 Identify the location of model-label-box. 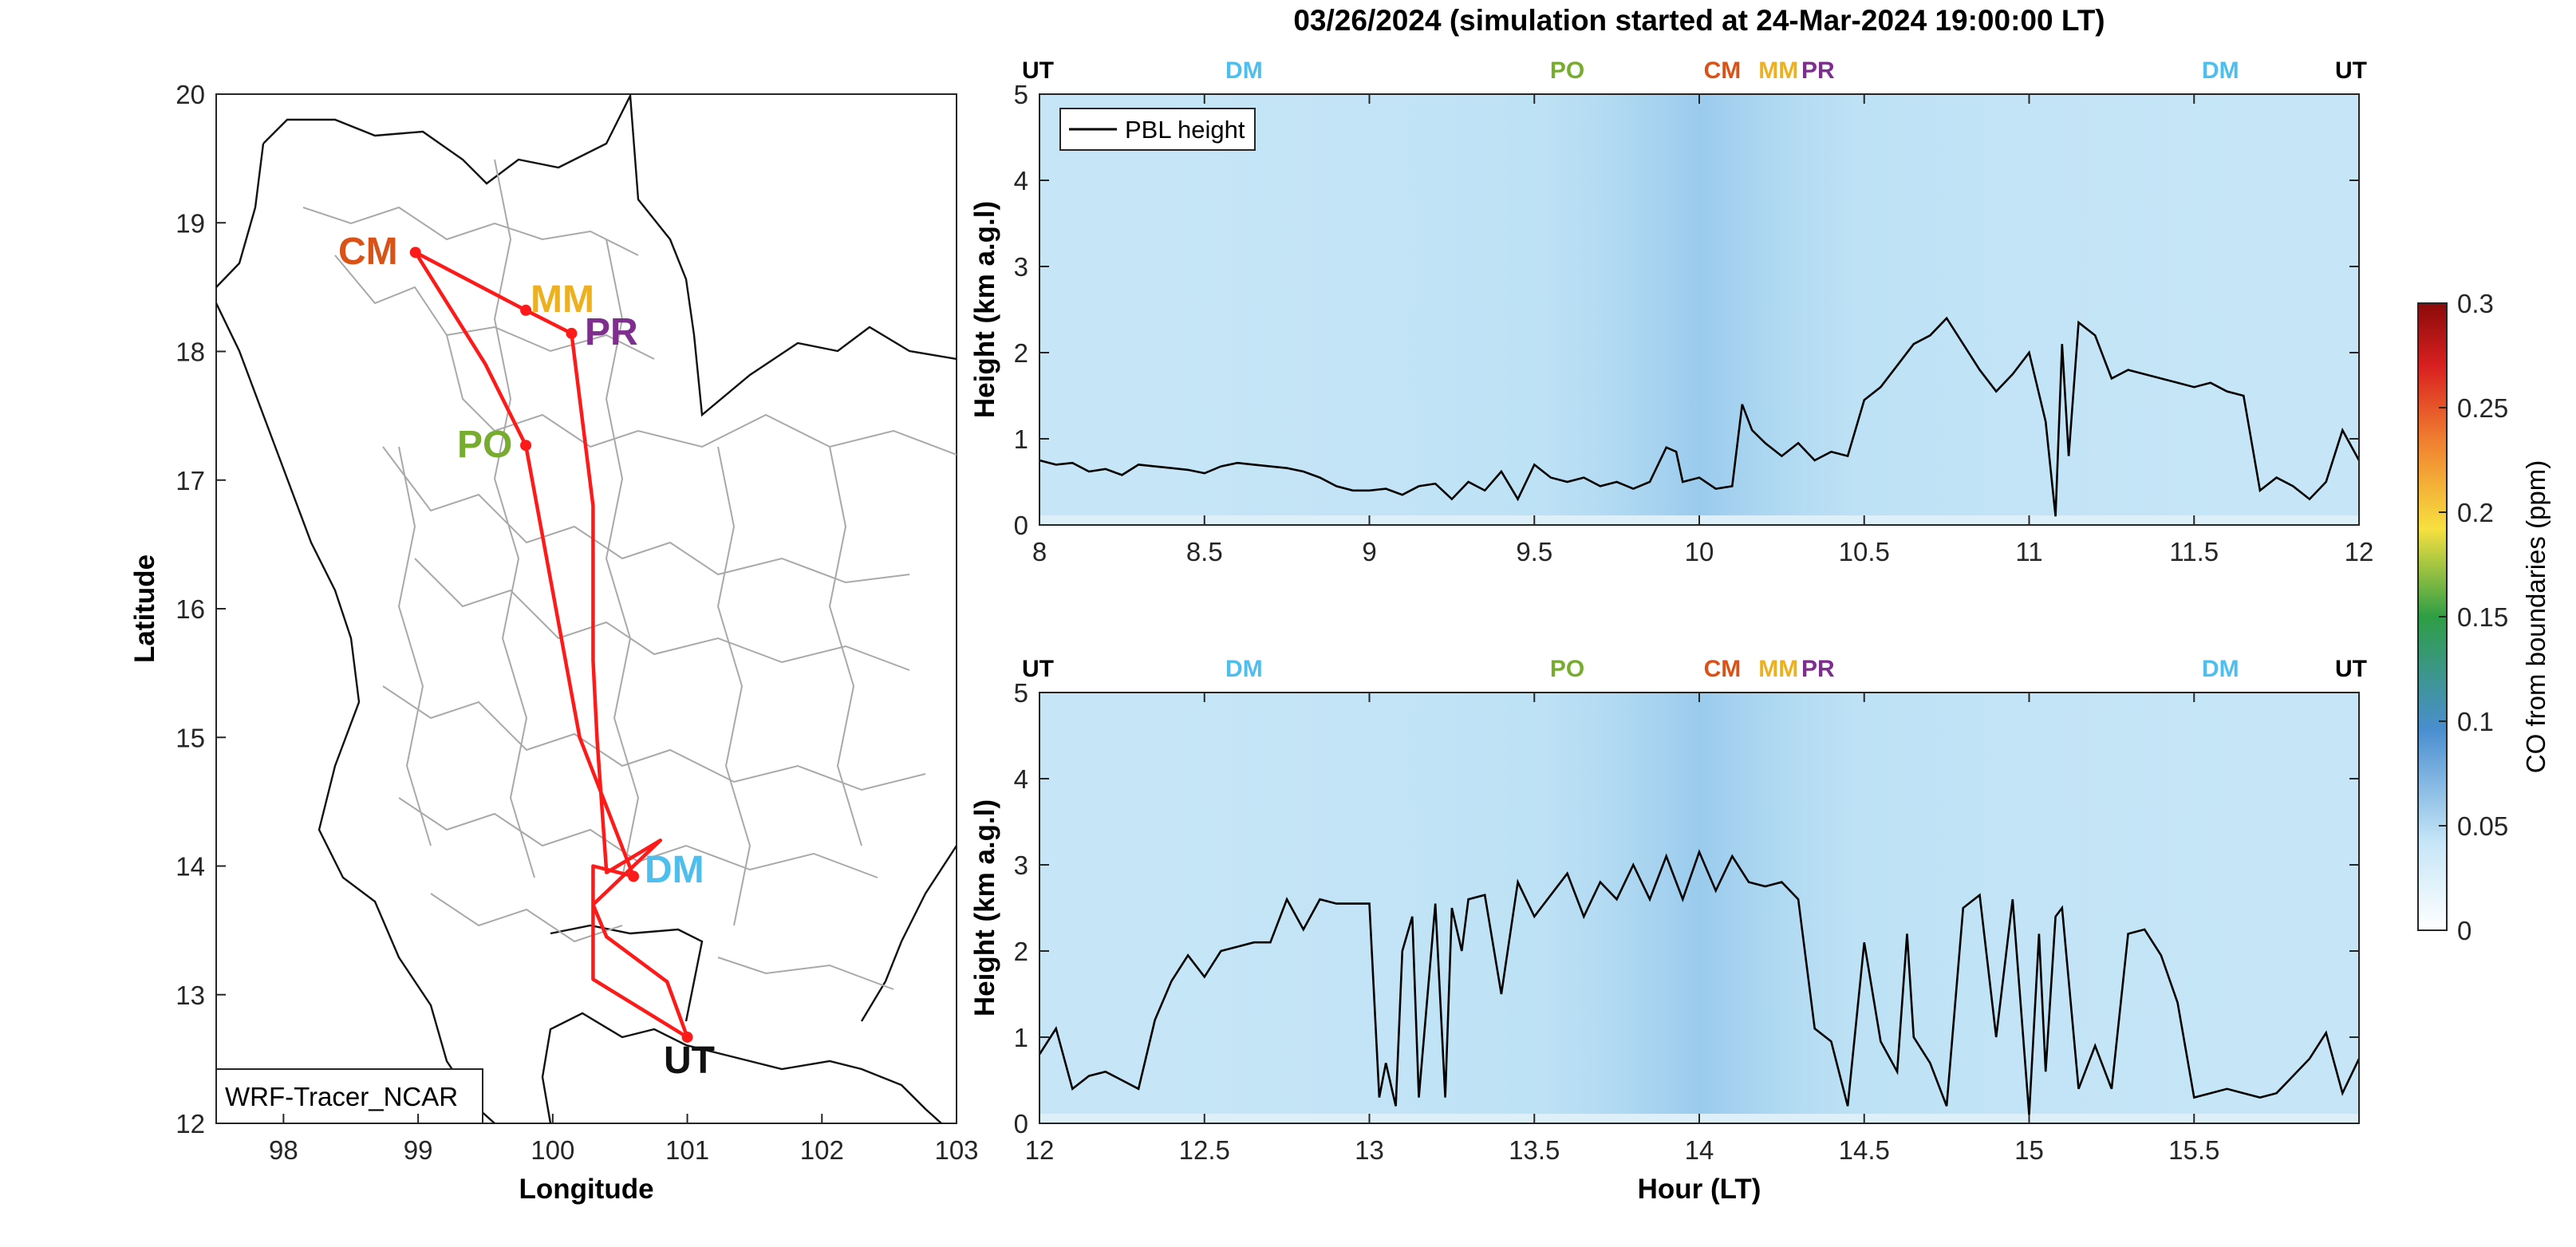
(349, 1096).